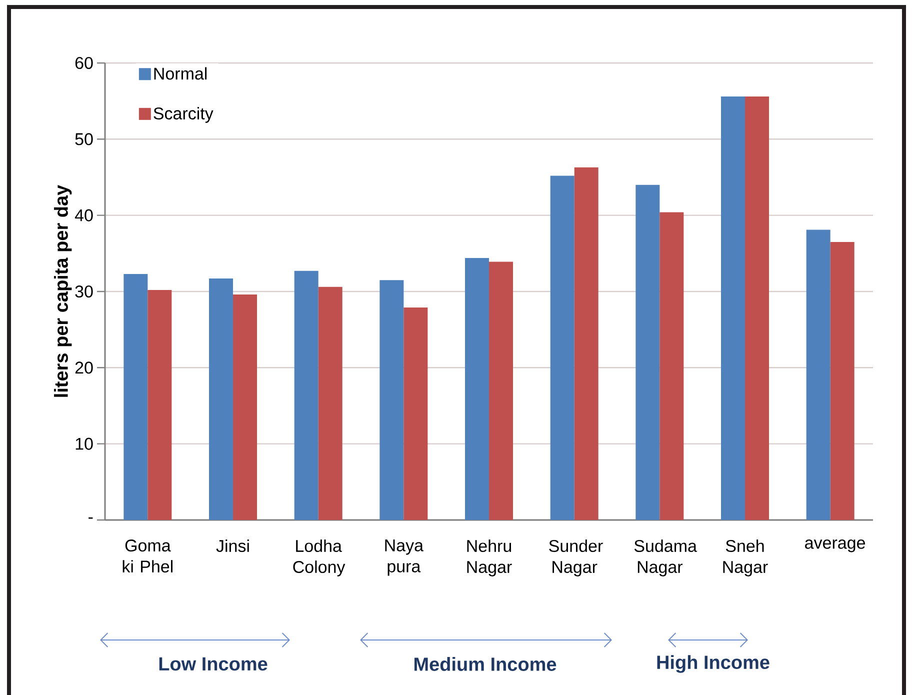  What do you see at coordinates (835, 546) in the screenshot?
I see `x-tick-label: average` at bounding box center [835, 546].